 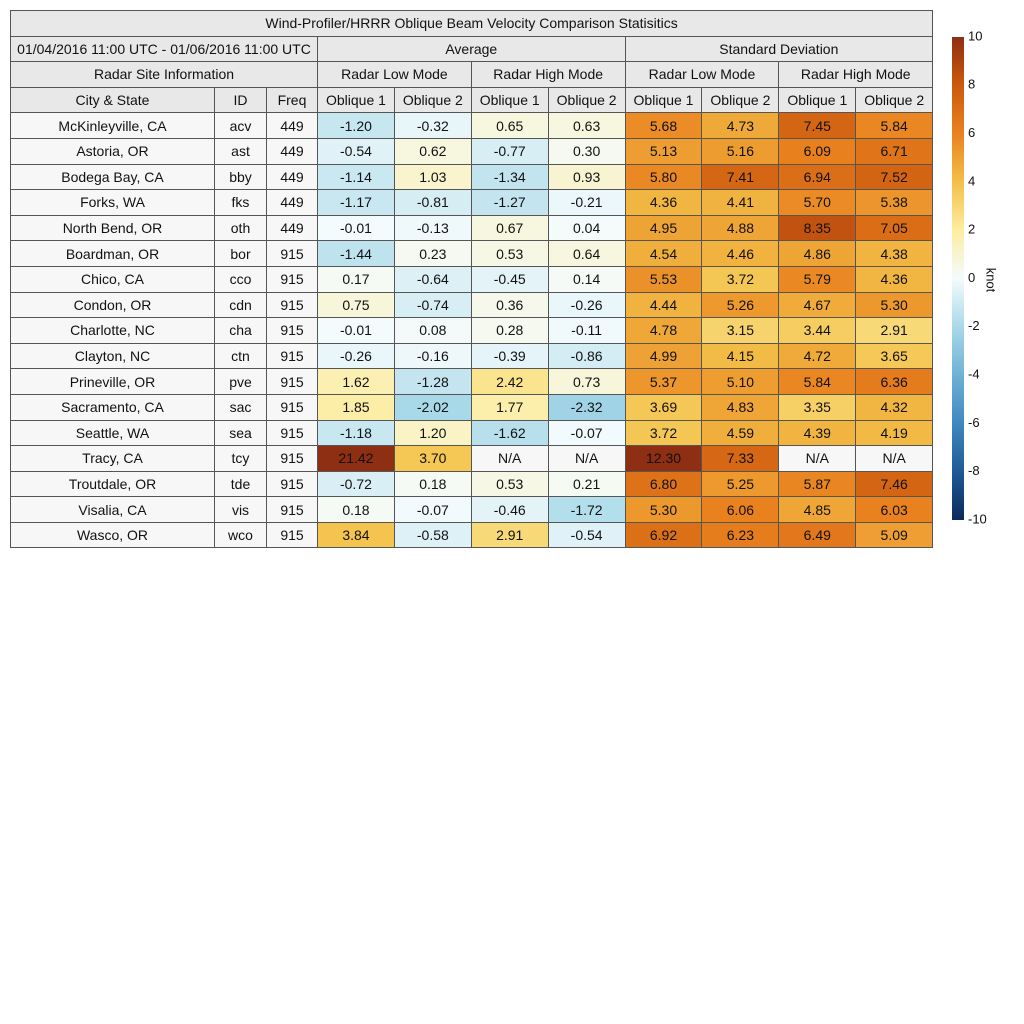 What do you see at coordinates (112, 151) in the screenshot?
I see `site-cell: Astoria, OR` at bounding box center [112, 151].